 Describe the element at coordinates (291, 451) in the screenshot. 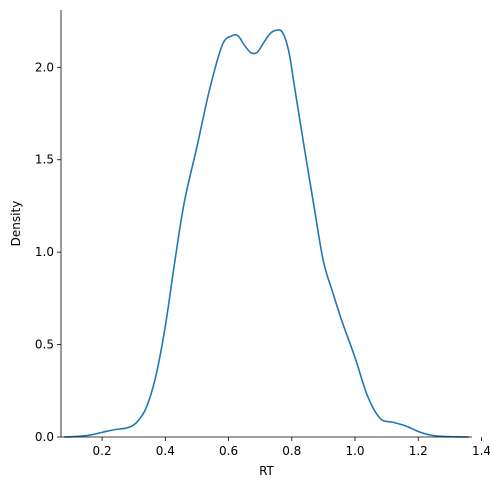

I see `x-tick-label: 0.8` at that location.